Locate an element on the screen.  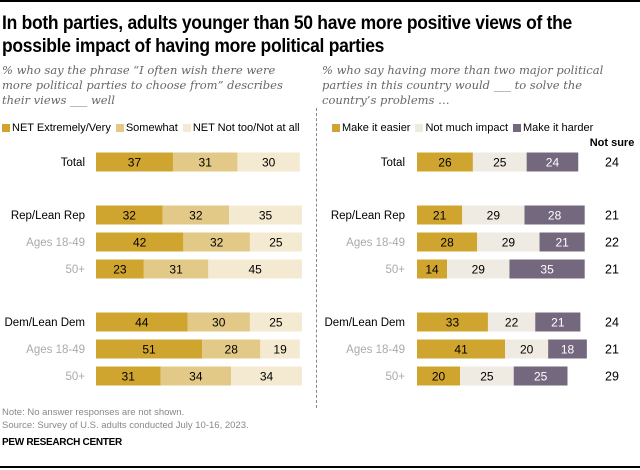
bar-value-label: 23 is located at coordinates (120, 270).